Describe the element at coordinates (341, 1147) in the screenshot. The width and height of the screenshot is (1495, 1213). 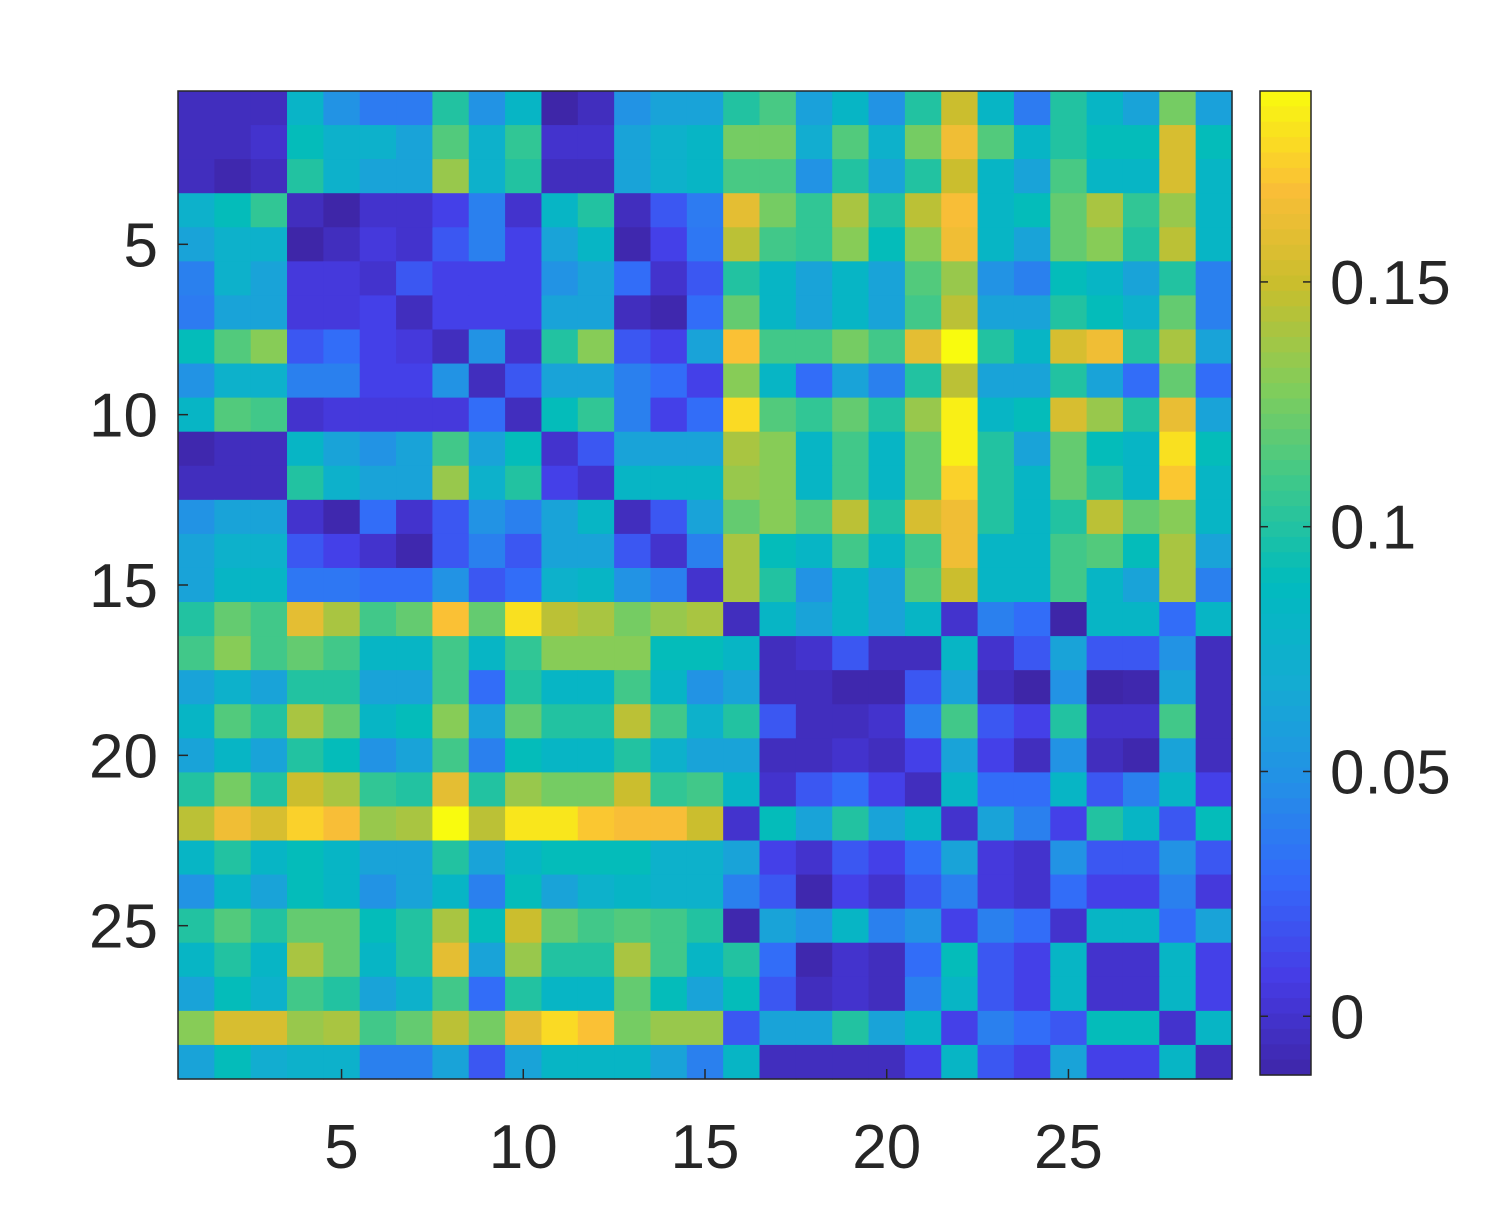
I see `x-tick-label: 5` at that location.